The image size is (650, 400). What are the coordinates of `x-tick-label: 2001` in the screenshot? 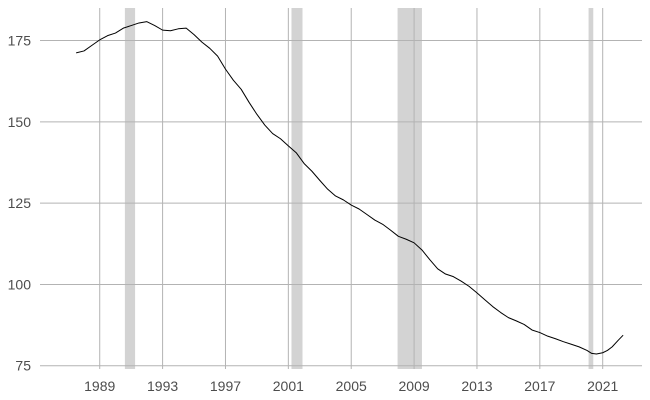 It's located at (288, 386).